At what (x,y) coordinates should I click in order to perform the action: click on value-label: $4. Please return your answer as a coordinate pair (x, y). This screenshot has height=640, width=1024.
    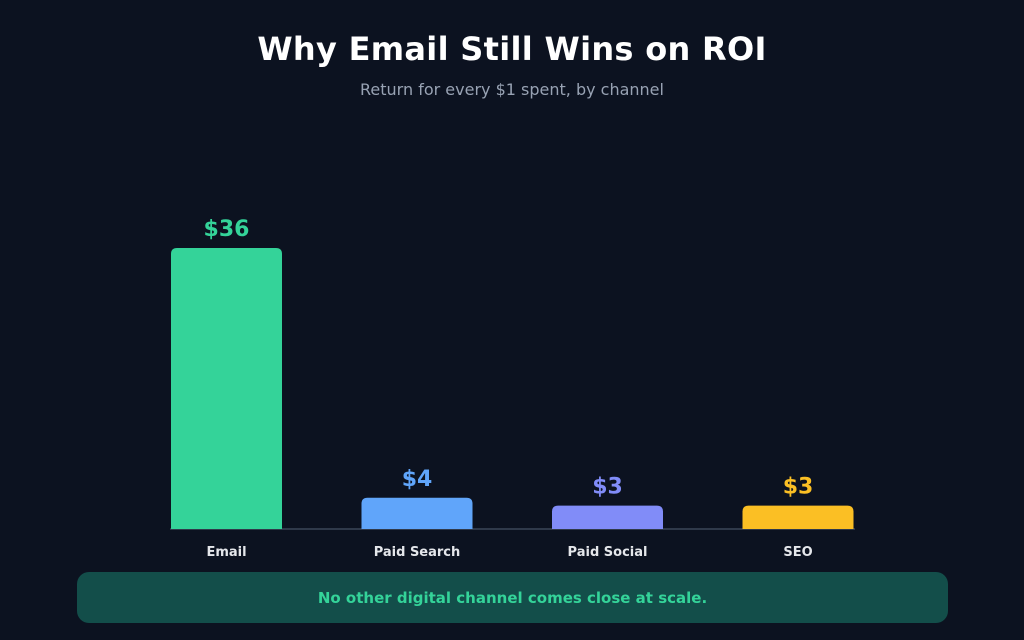
    Looking at the image, I should click on (417, 479).